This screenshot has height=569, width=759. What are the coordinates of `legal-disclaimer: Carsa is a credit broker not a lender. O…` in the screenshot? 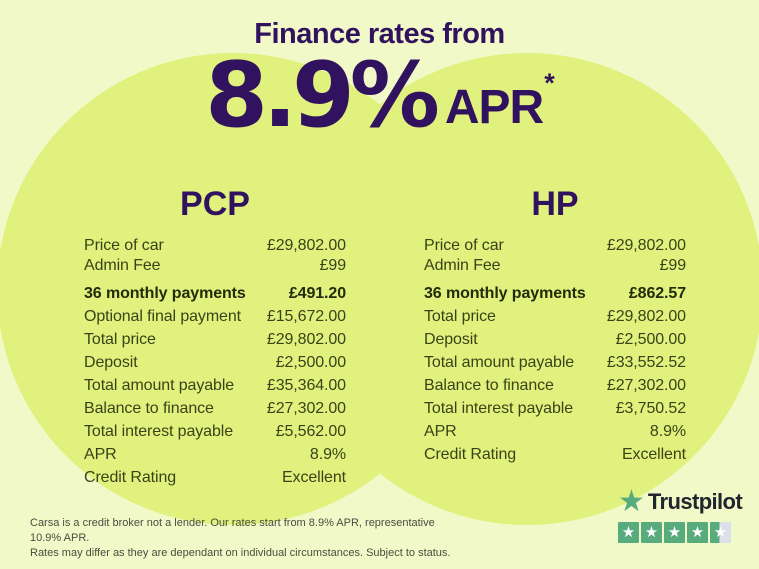 It's located at (245, 538).